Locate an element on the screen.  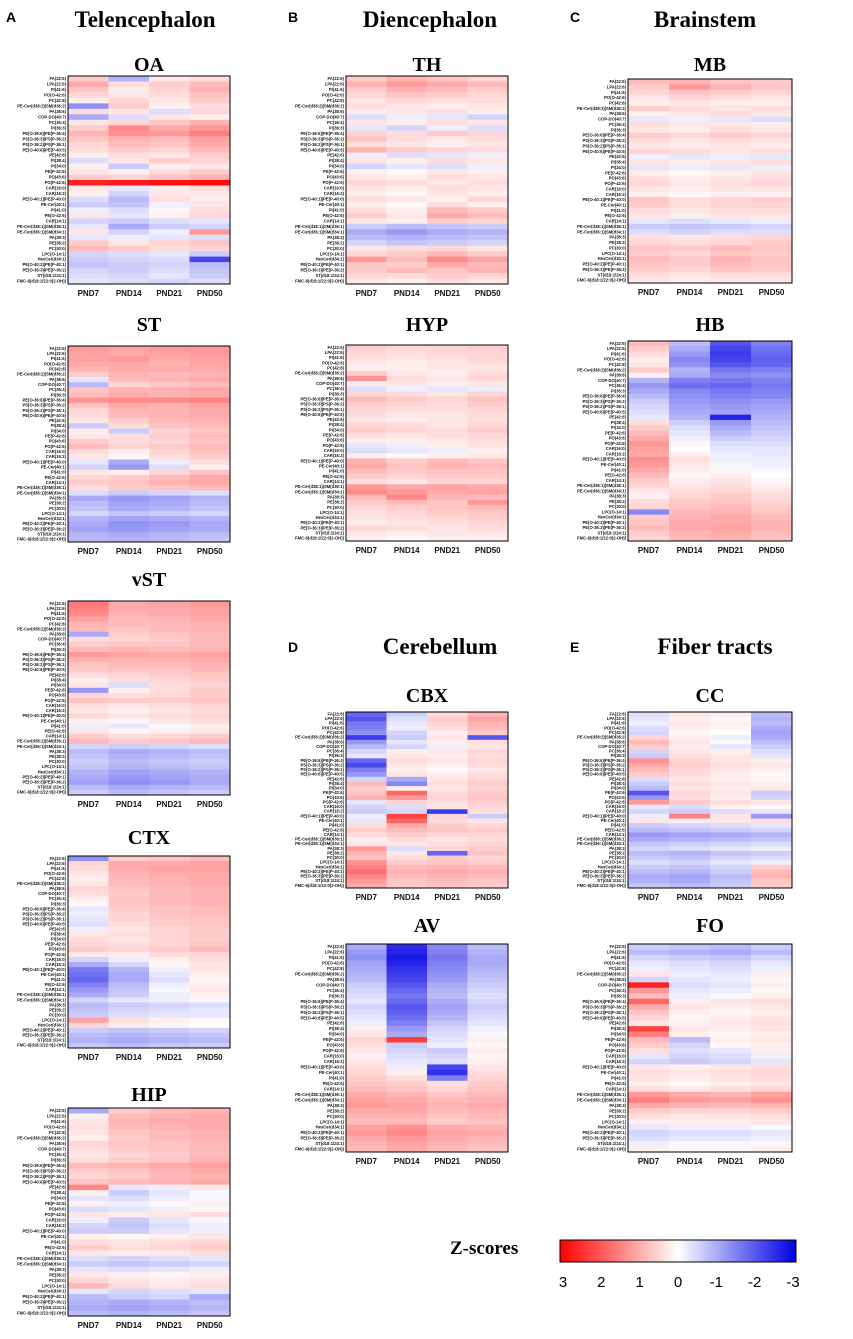
row-label: PE(42:6) is located at coordinates (335, 419).